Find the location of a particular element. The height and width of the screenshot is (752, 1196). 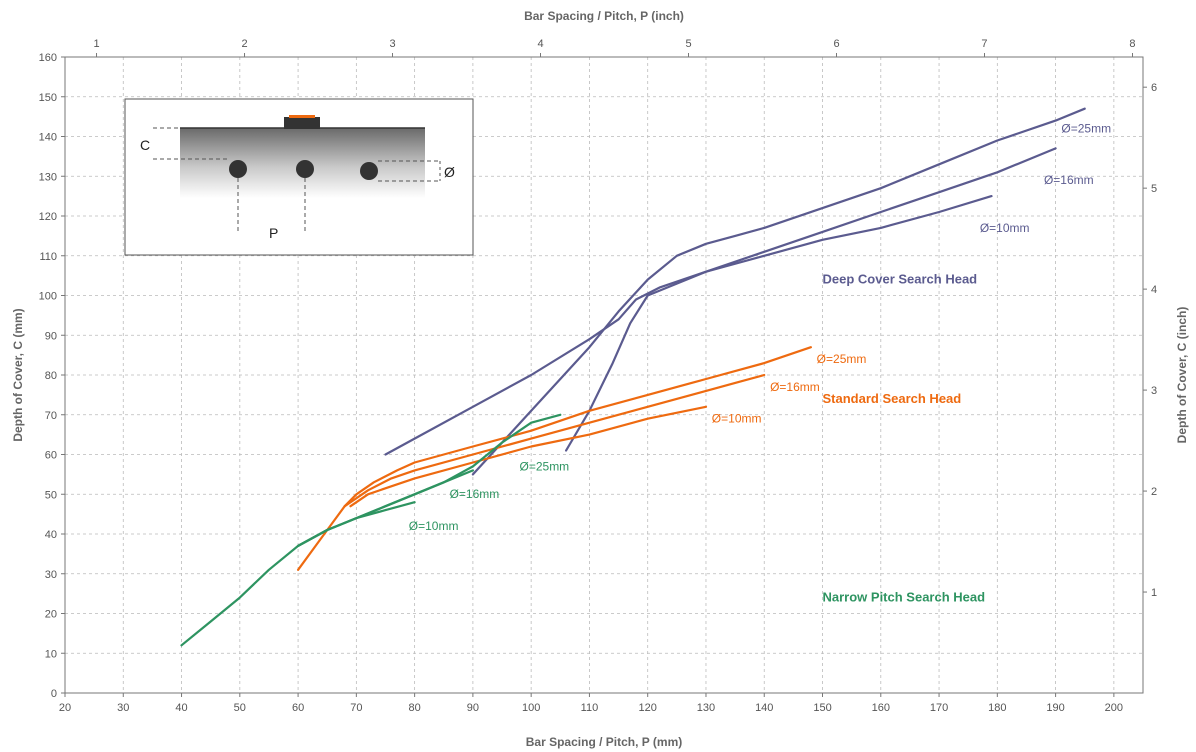

y-tick-label: 80 is located at coordinates (51, 376).